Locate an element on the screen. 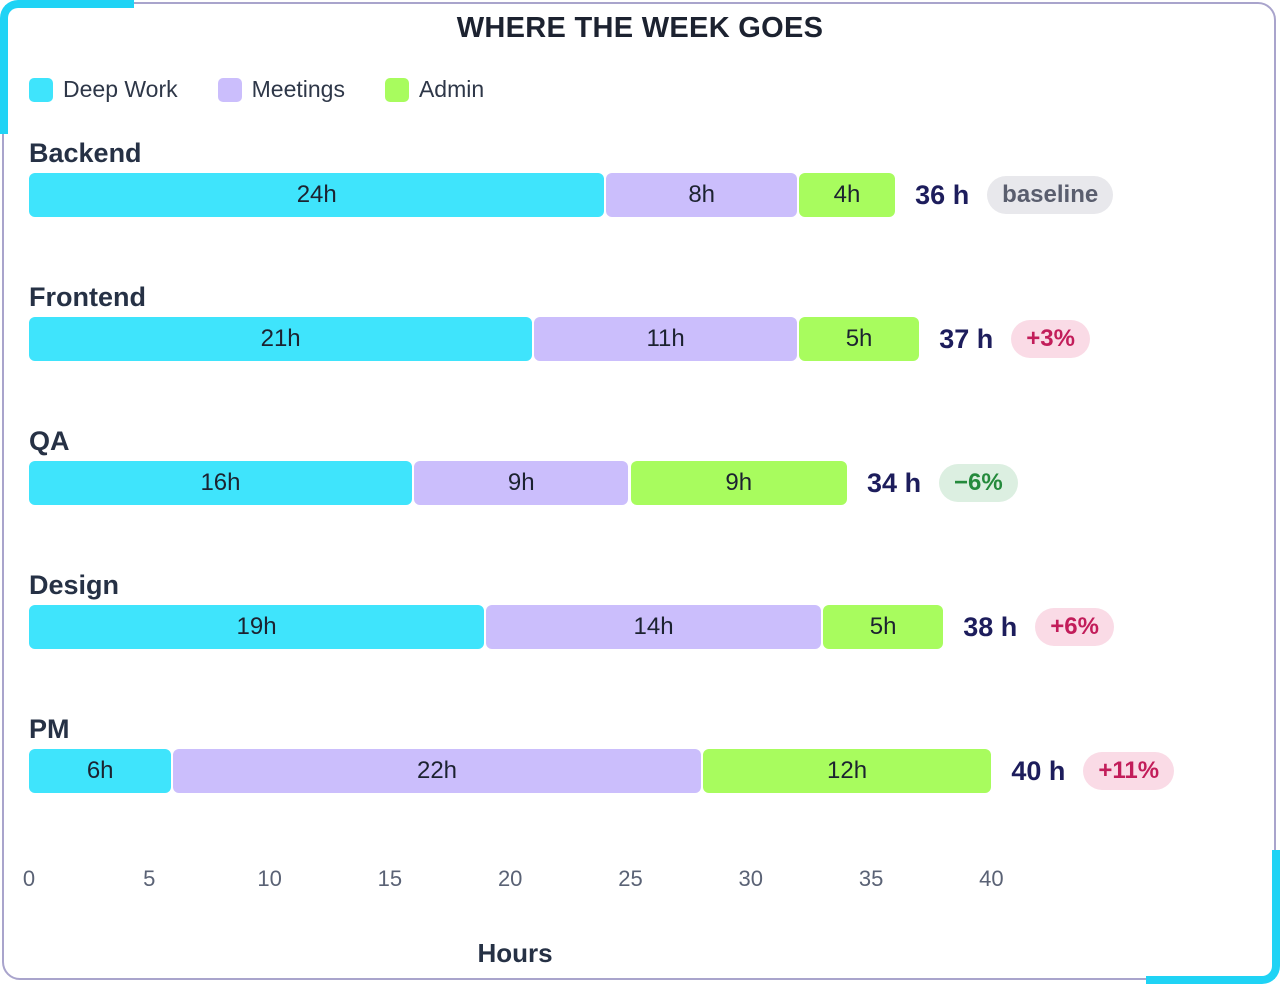  legend: Deep Work Meetings Admin is located at coordinates (256, 89).